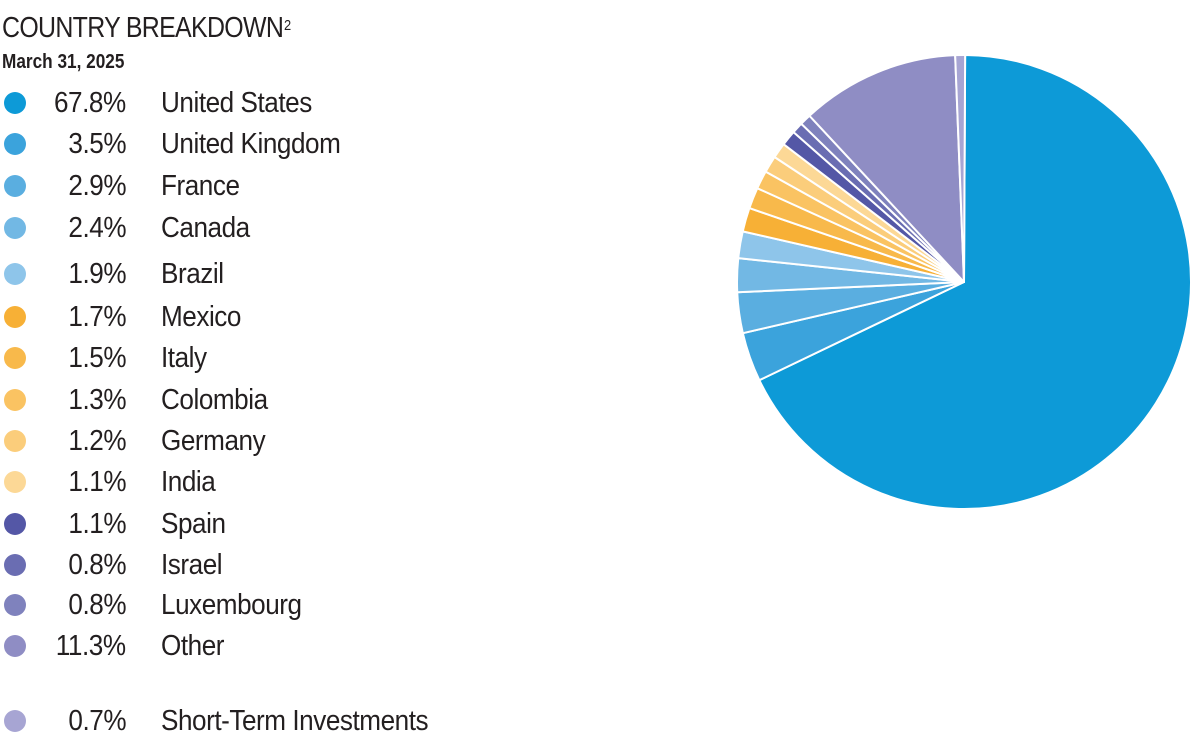 The width and height of the screenshot is (1194, 742). I want to click on legend-value: 1.3%, so click(78, 400).